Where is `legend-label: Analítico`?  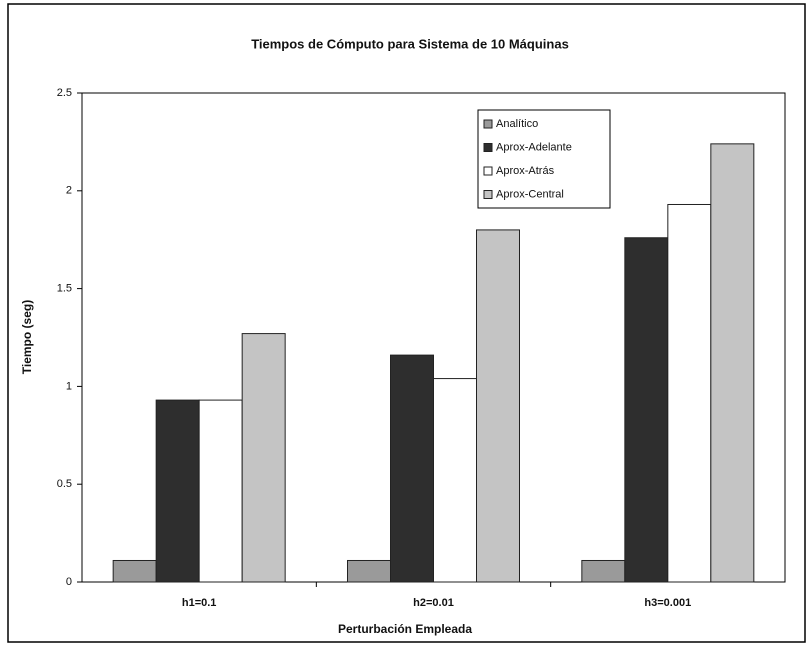
legend-label: Analítico is located at coordinates (517, 124).